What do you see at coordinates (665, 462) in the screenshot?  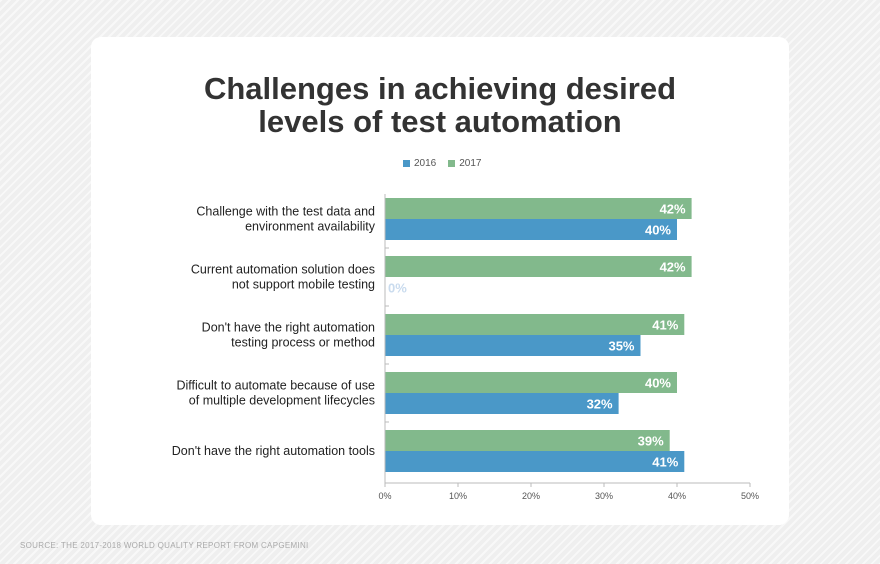 I see `value-label-2016: 41%` at bounding box center [665, 462].